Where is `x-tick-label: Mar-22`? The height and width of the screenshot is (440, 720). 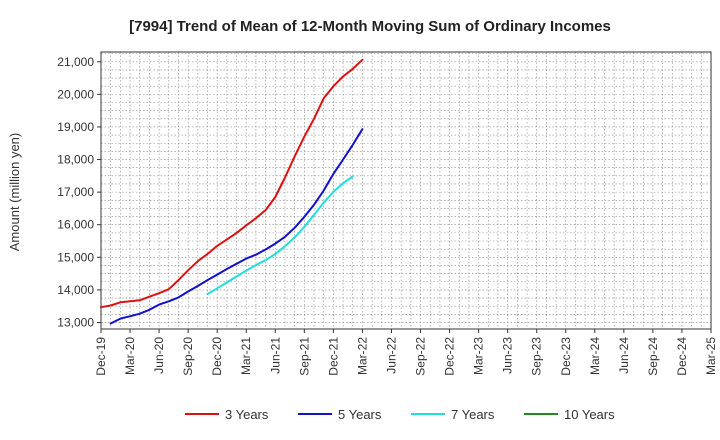
x-tick-label: Mar-22 is located at coordinates (362, 356).